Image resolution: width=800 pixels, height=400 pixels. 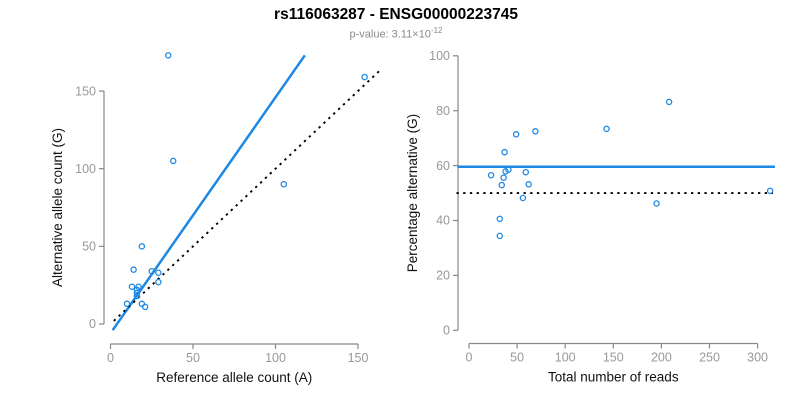 I want to click on right-y-axis-title: Percentage alternative (G), so click(x=412, y=193).